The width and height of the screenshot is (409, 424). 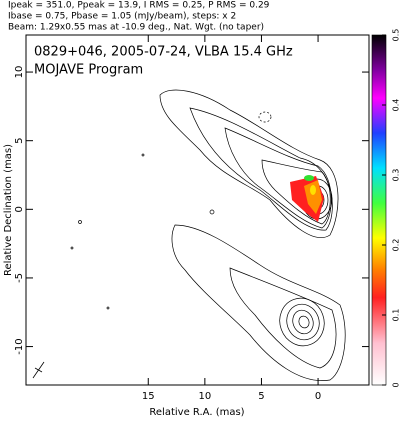 I want to click on chart-title: 0829+046, 2005-07-24, VLBA 15.4 GHz, so click(x=163, y=52).